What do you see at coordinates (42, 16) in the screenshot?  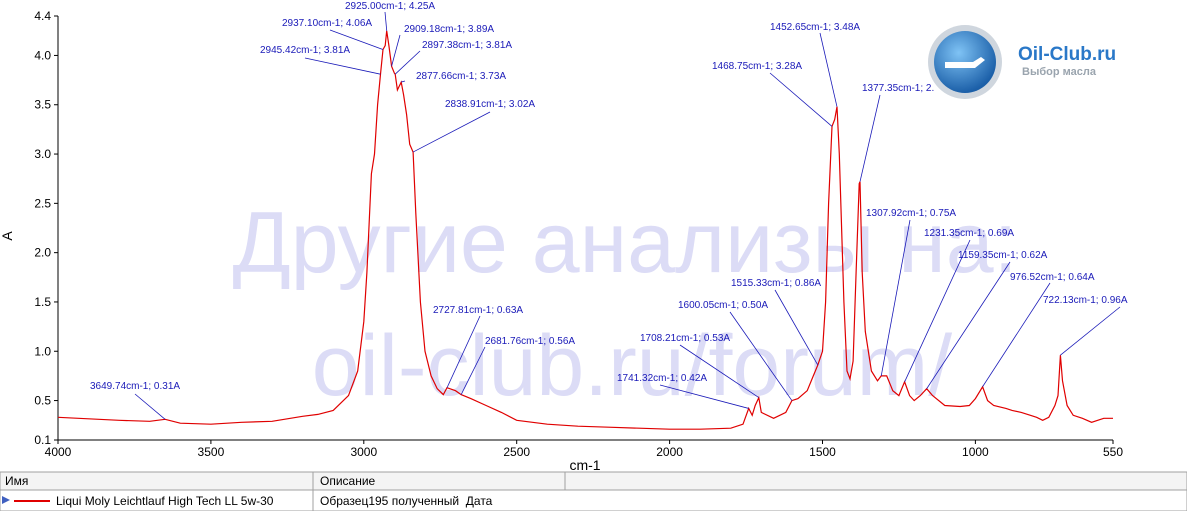 I see `y-tick-label: 4.4` at bounding box center [42, 16].